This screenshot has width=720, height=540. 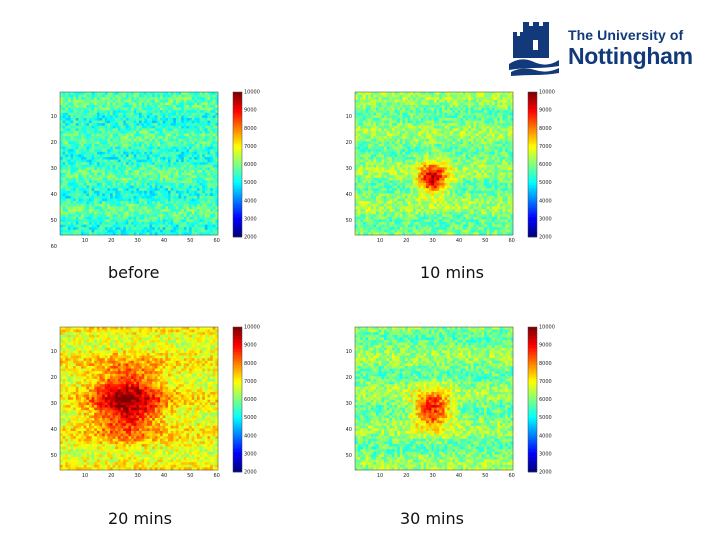 I want to click on colorbar-before, so click(x=237, y=164).